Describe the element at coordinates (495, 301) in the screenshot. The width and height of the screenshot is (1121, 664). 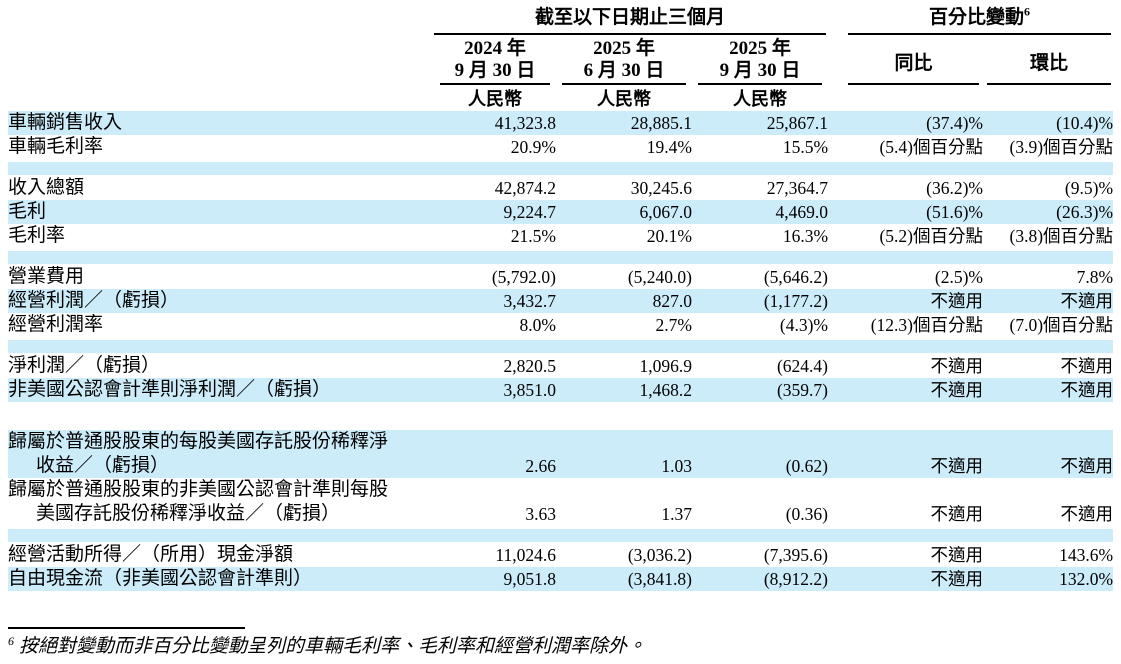
I see `cell-value: 3,432.7` at that location.